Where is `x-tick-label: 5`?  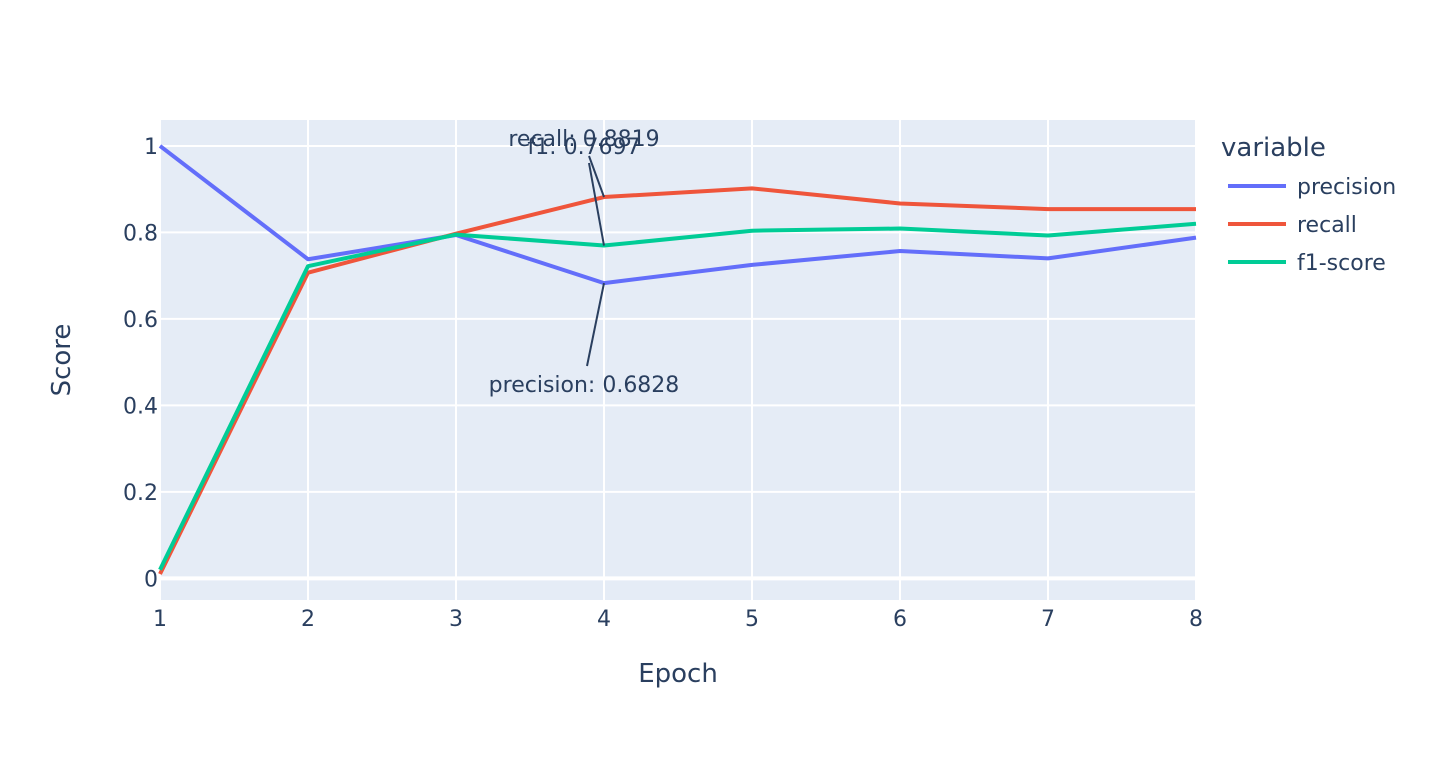
x-tick-label: 5 is located at coordinates (752, 619).